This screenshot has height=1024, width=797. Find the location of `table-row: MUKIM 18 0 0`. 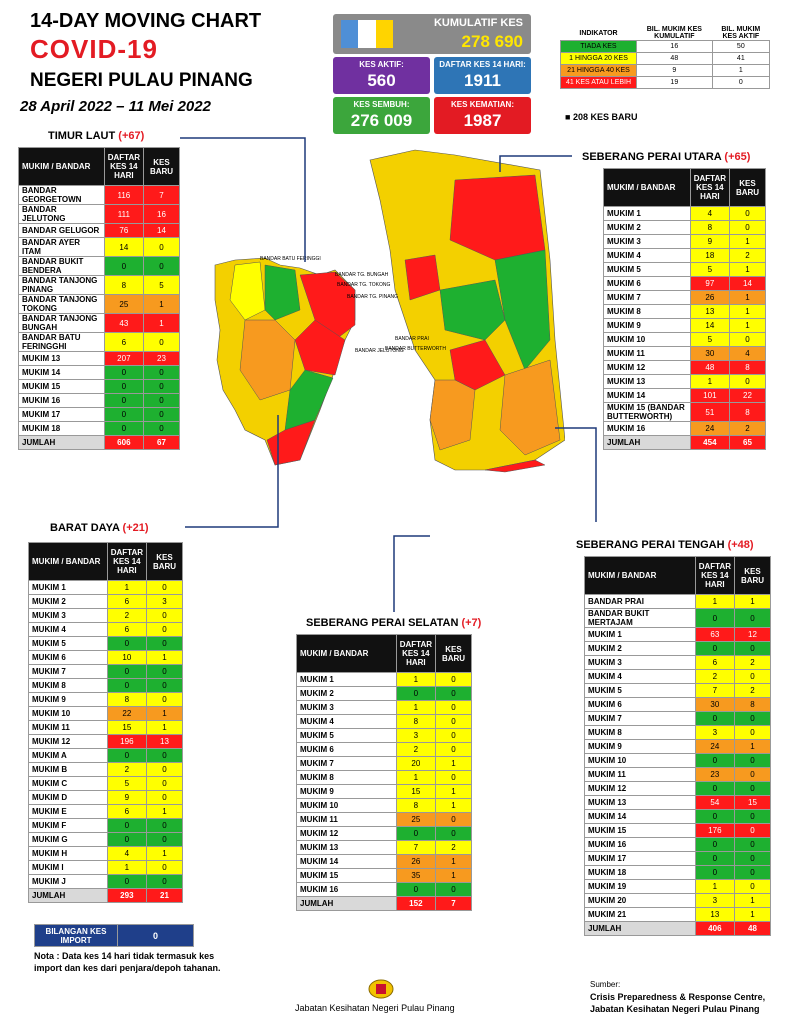

table-row: MUKIM 18 0 0 is located at coordinates (99, 428).